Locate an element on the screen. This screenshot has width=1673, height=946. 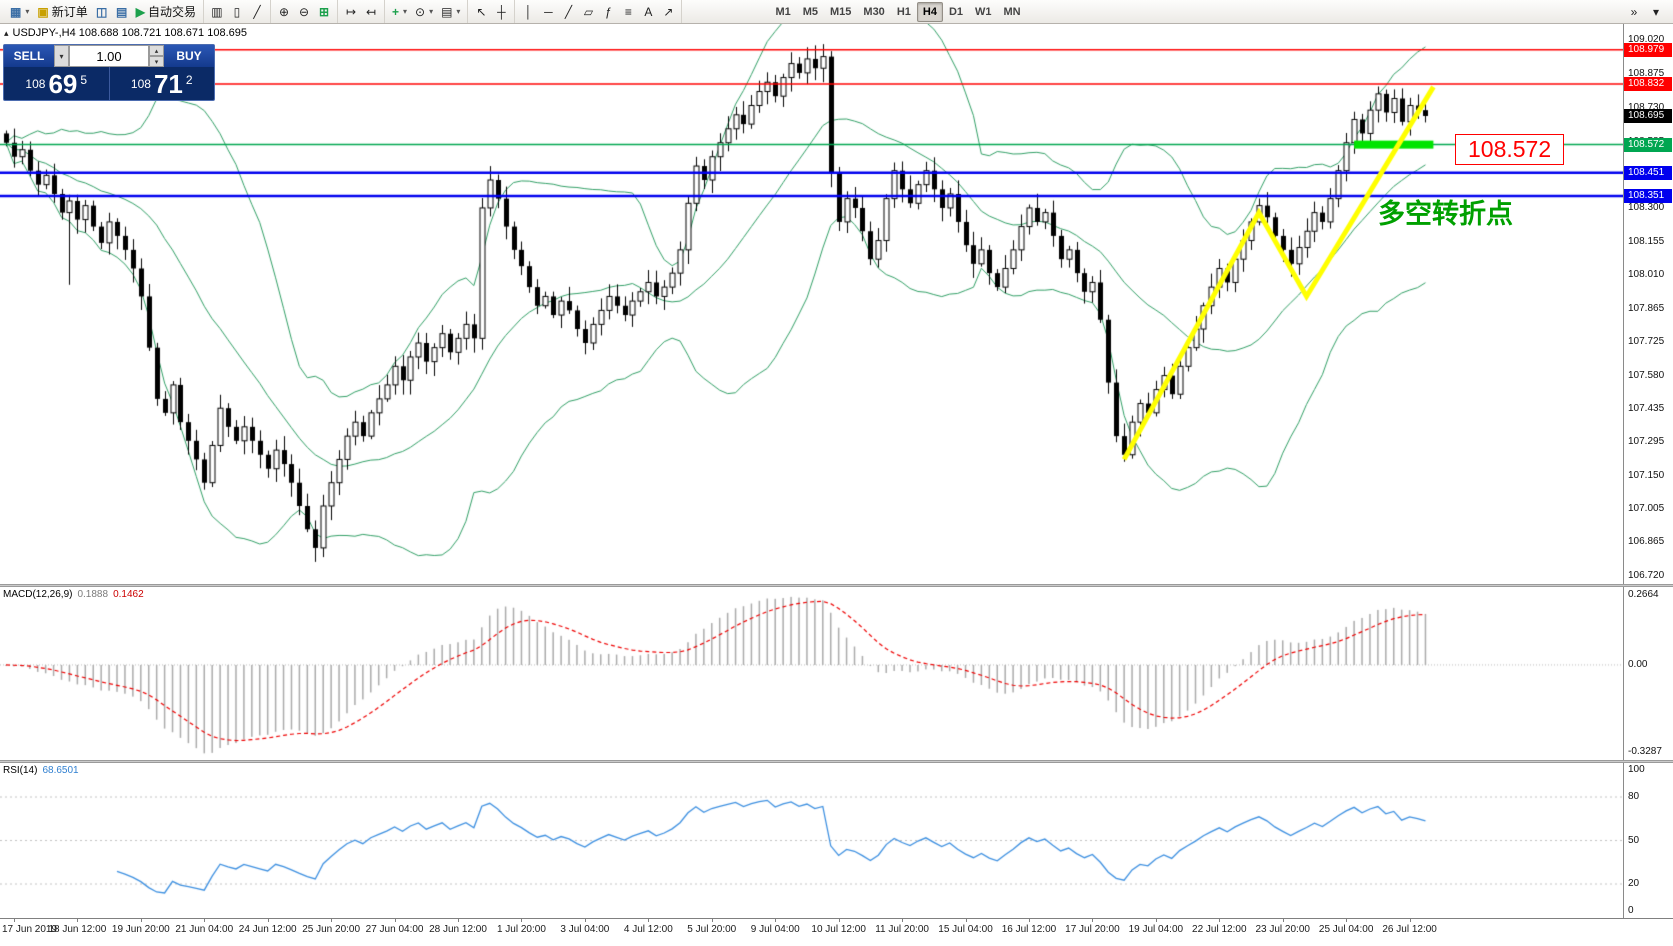
price-axis-label: 107.435 is located at coordinates (1646, 409).